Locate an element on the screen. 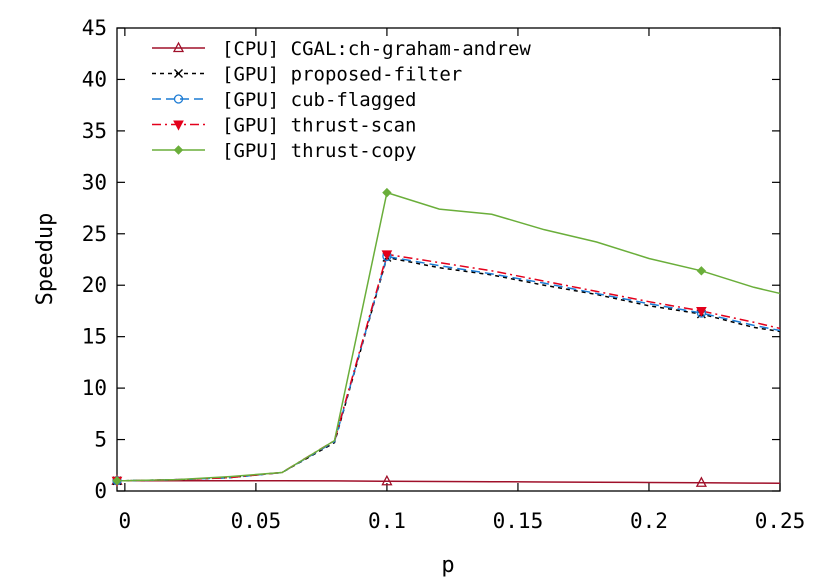 The height and width of the screenshot is (581, 830). legend-label: [GPU] proposed-filter is located at coordinates (342, 75).